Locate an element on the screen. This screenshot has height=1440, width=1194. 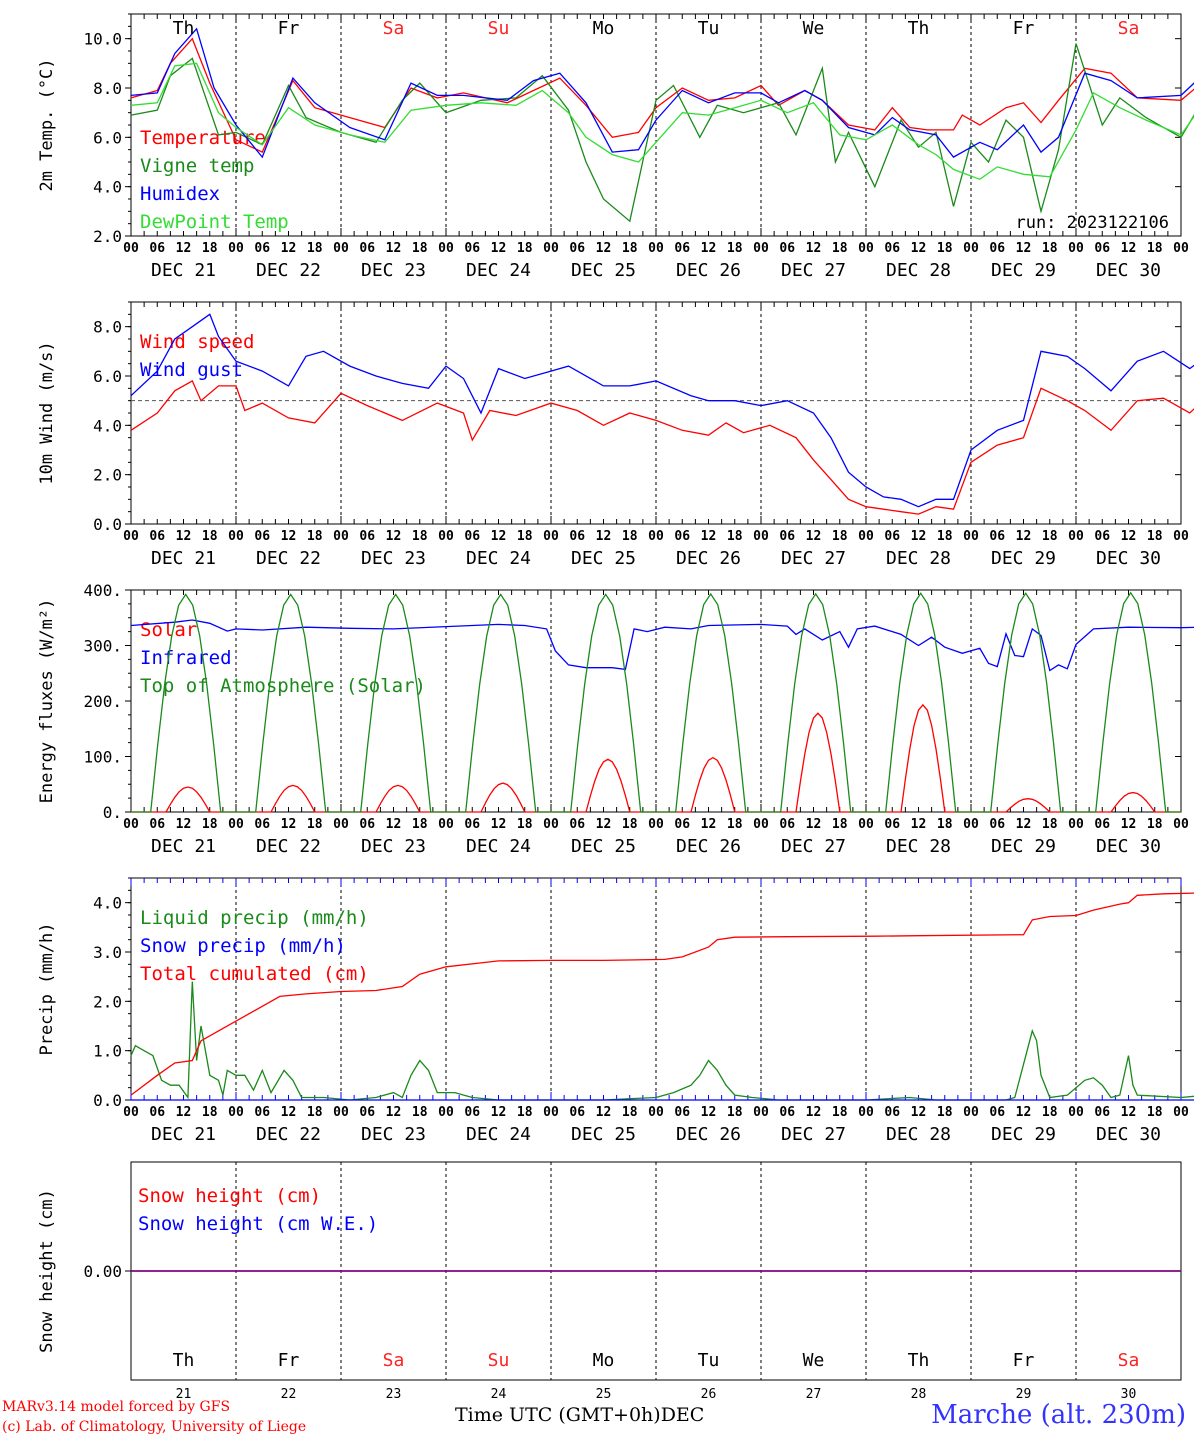
date-label: DEC 26 is located at coordinates (708, 846).